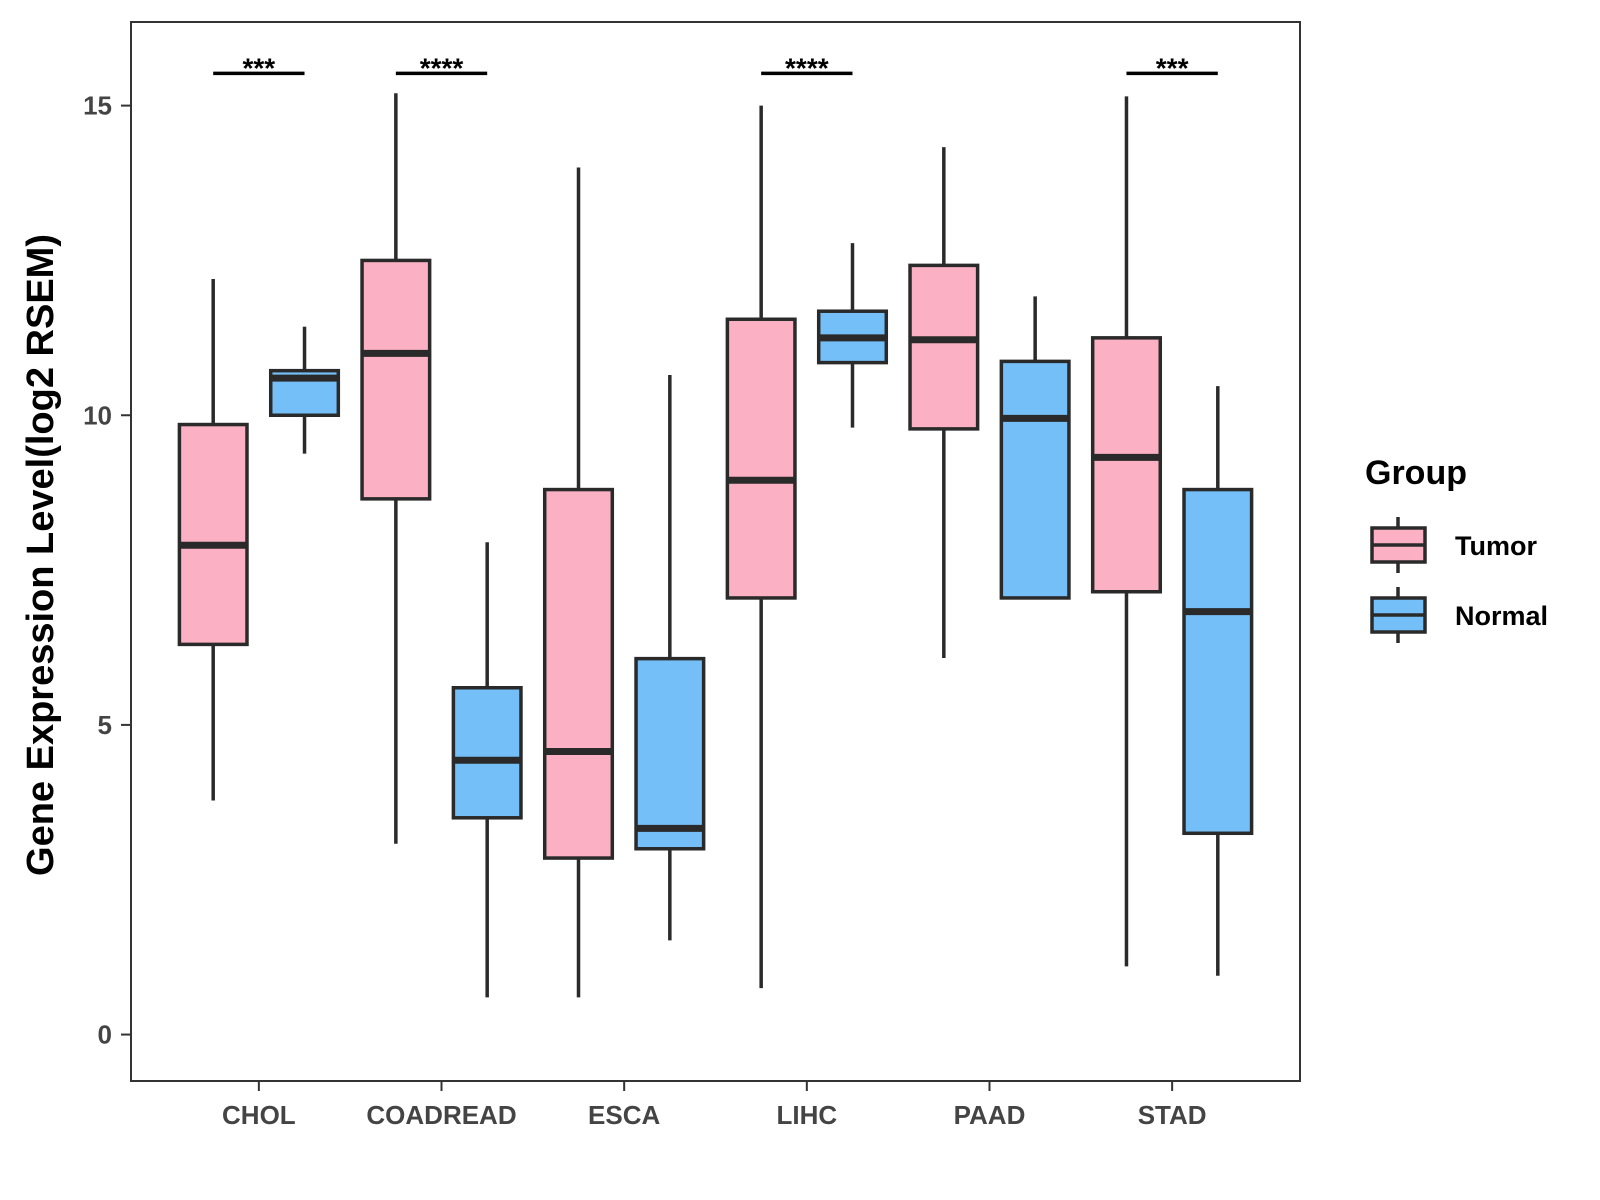  I want to click on x-tick-label: LIHC, so click(806, 1115).